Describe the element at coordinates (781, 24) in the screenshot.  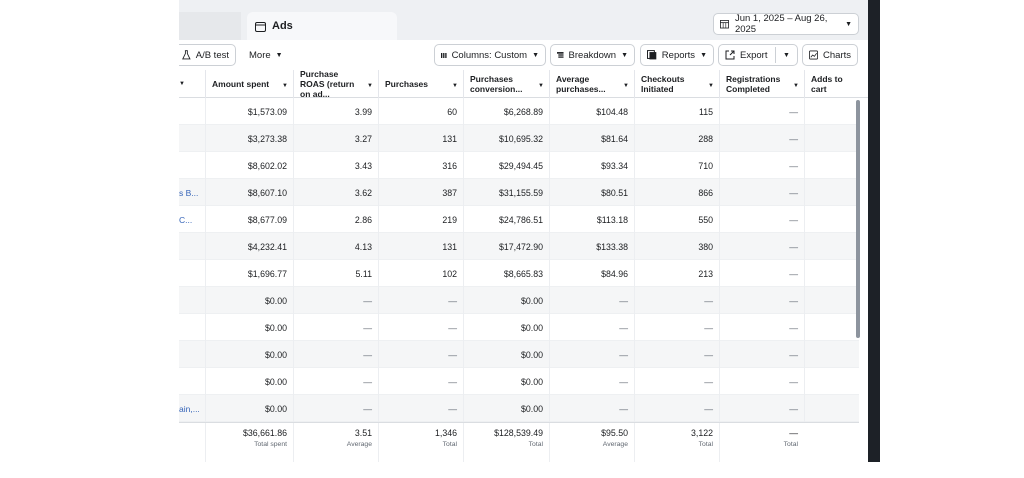
I see `date-range-label: Jun 1, 2025 – Aug 26, 2025` at that location.